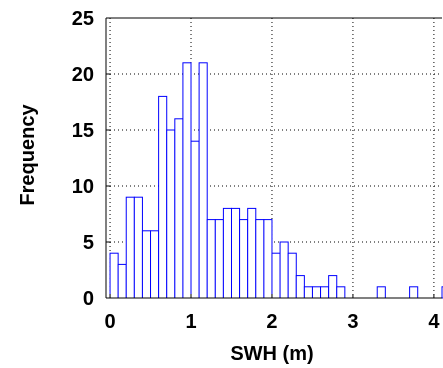 This screenshot has height=368, width=443. I want to click on x-axis-label: SWH (m), so click(271, 354).